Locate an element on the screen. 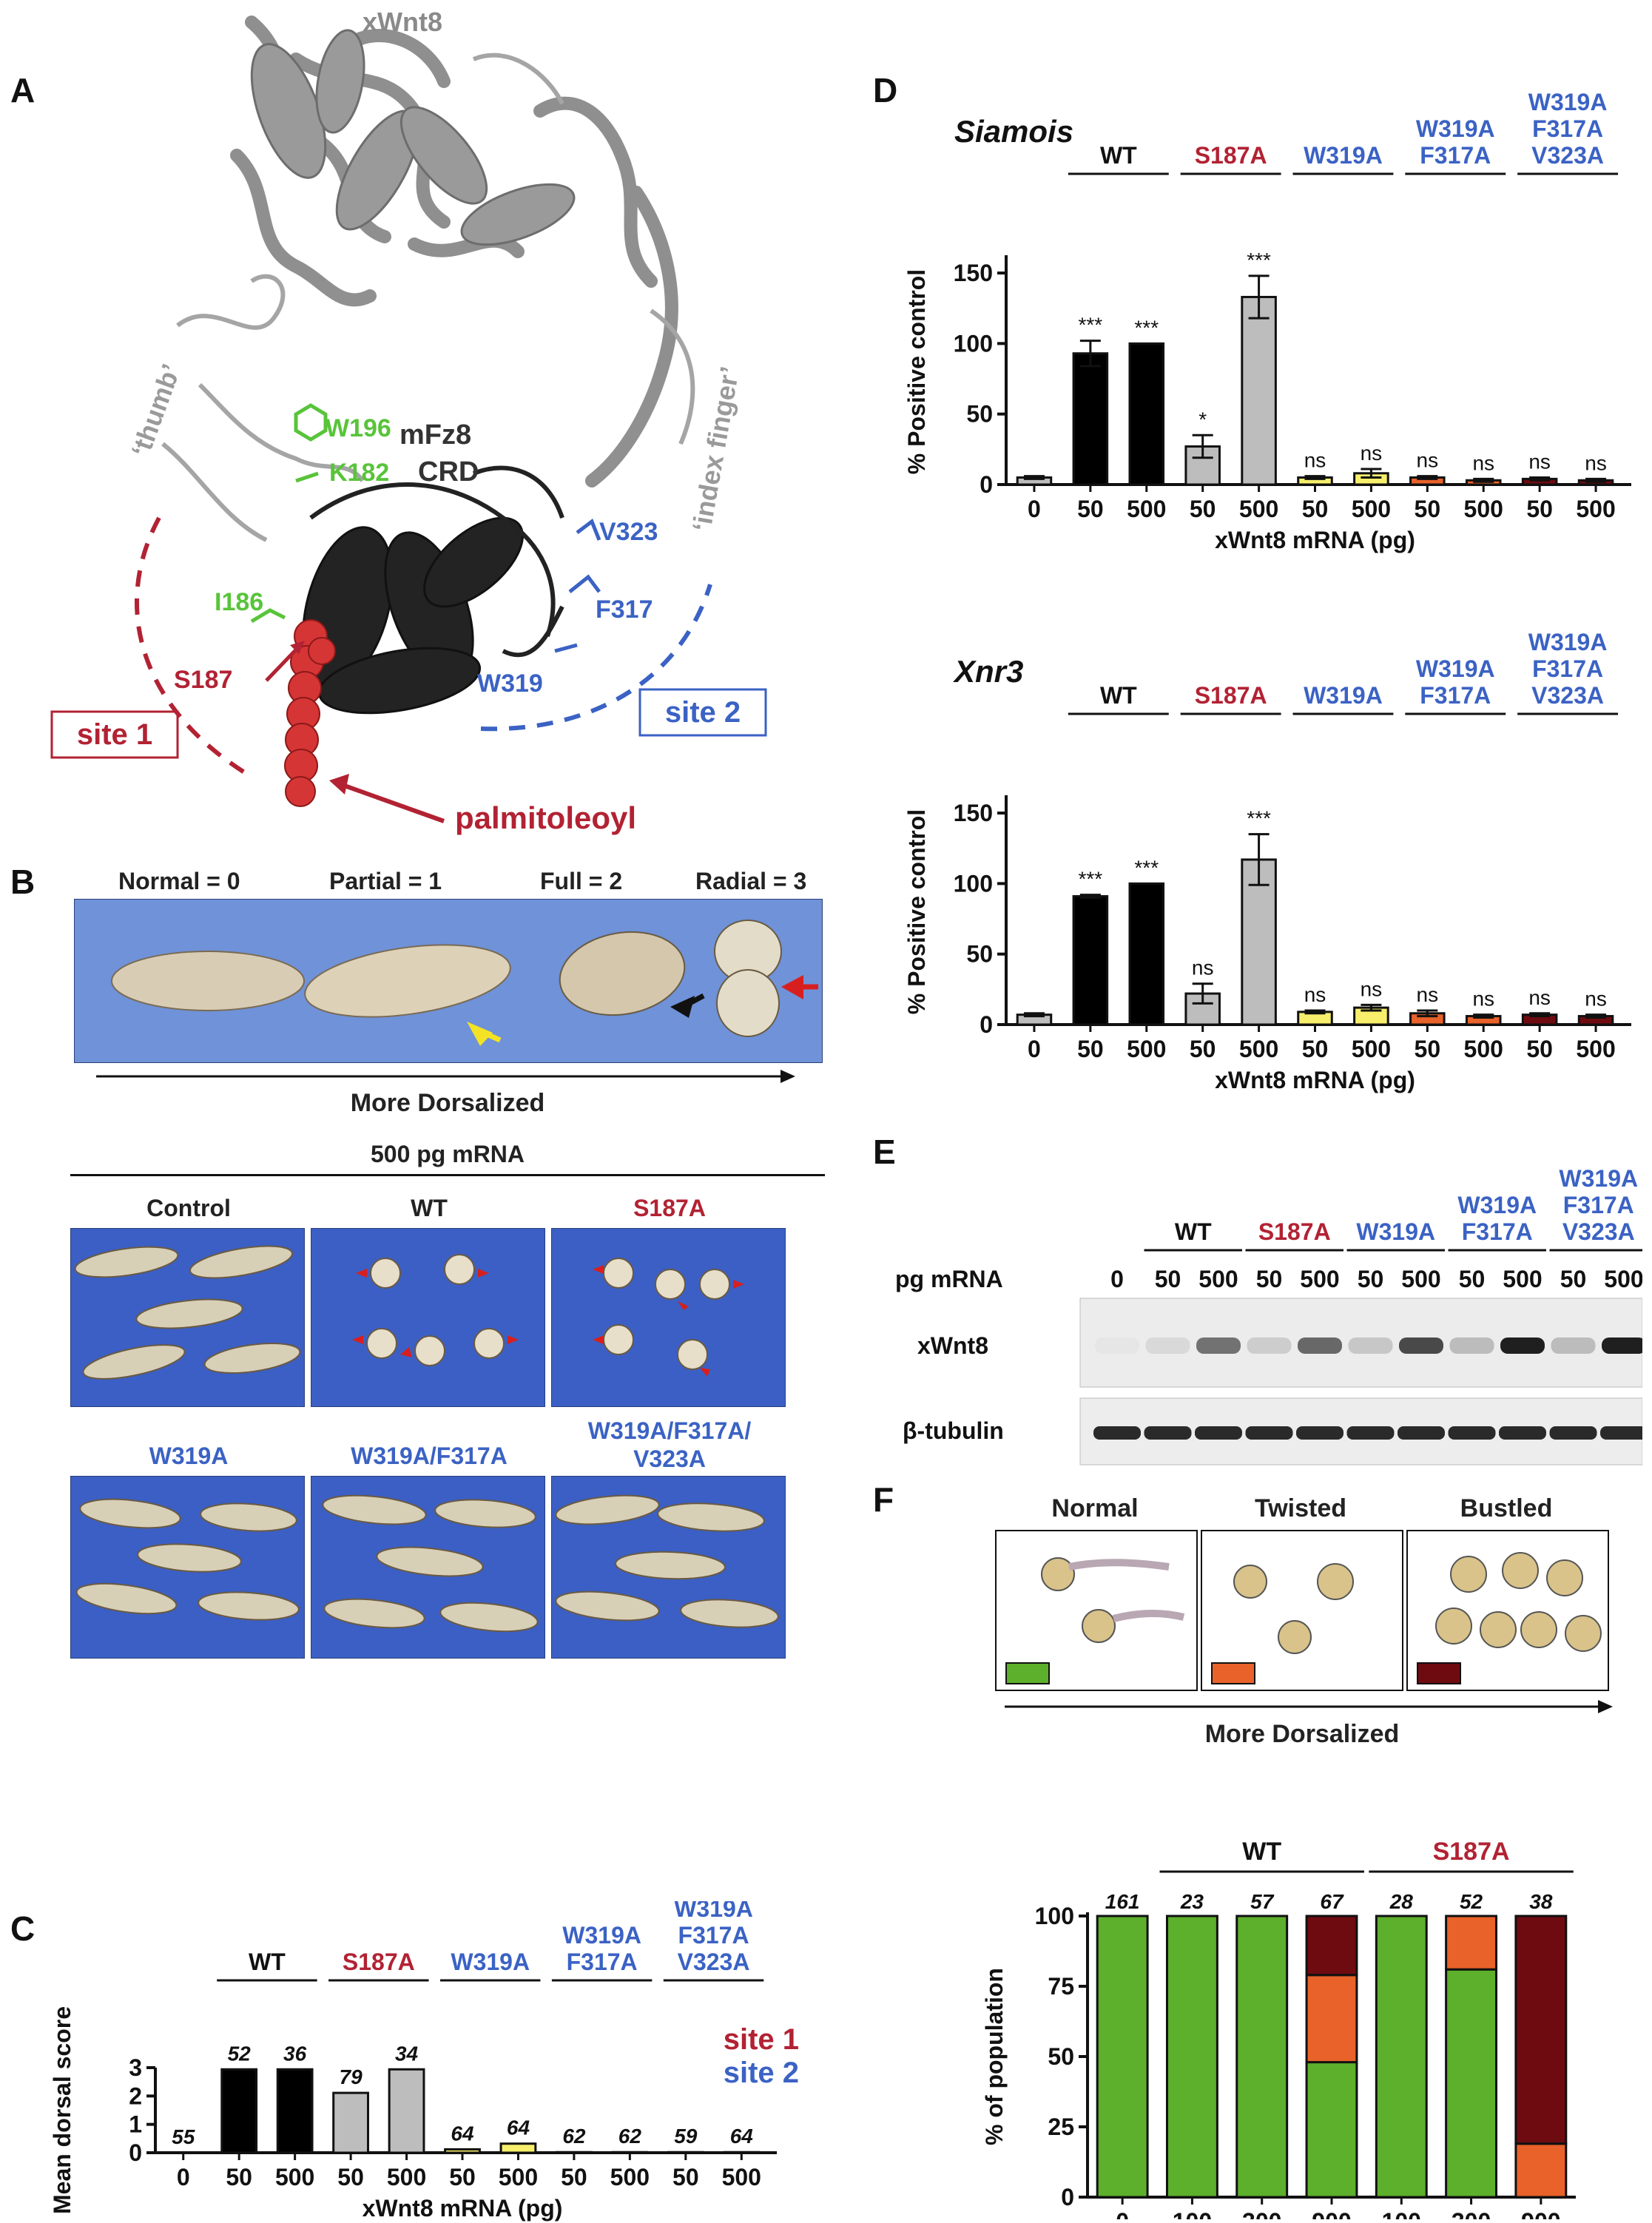 Image resolution: width=1652 pixels, height=2223 pixels. n-label: 161 is located at coordinates (1122, 1901).